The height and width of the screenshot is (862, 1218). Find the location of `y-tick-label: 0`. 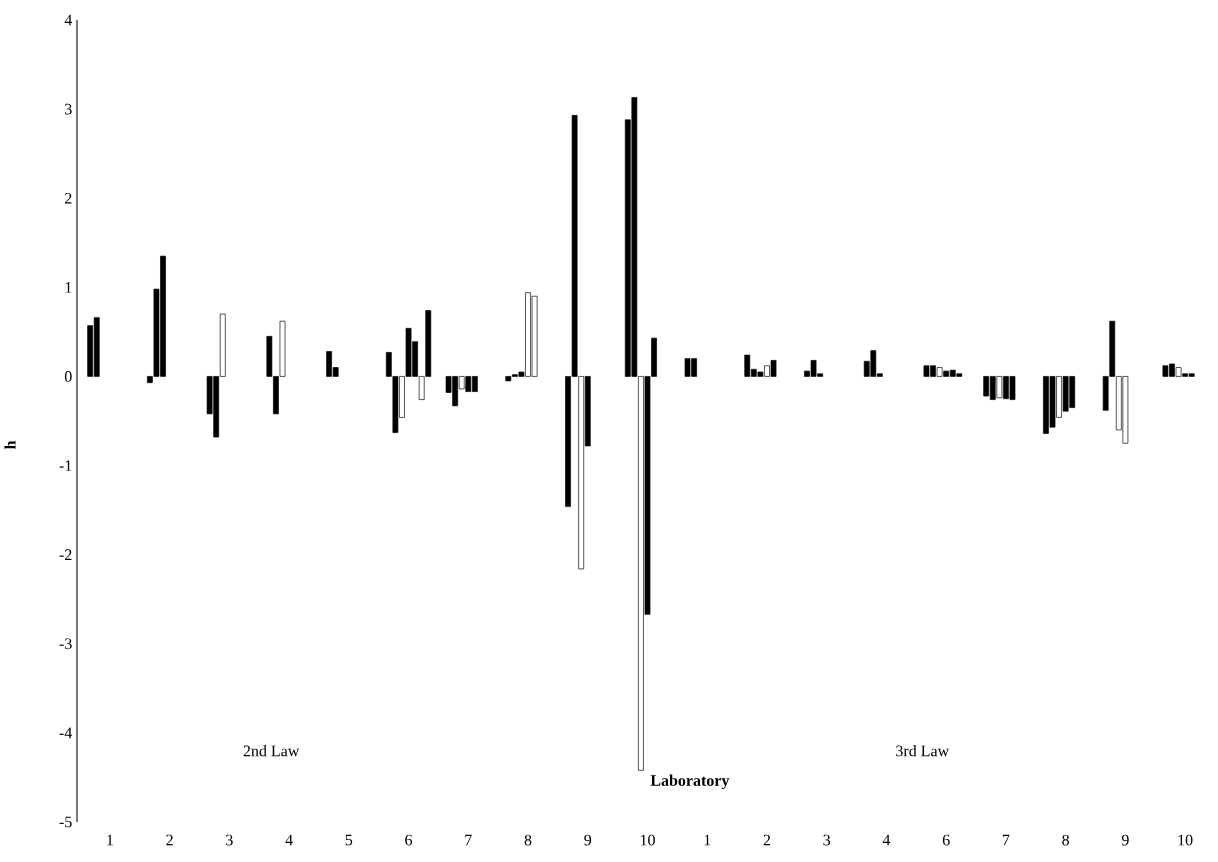

y-tick-label: 0 is located at coordinates (68, 376).